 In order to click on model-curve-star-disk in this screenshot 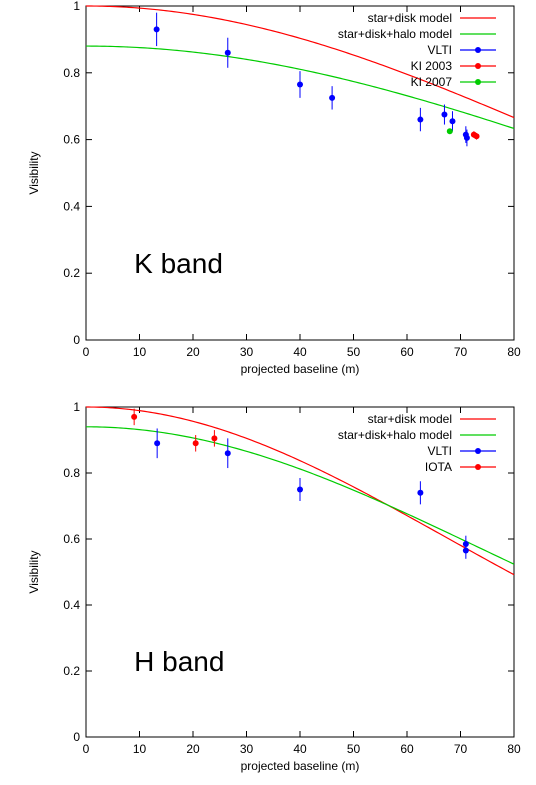, I will do `click(300, 62)`.